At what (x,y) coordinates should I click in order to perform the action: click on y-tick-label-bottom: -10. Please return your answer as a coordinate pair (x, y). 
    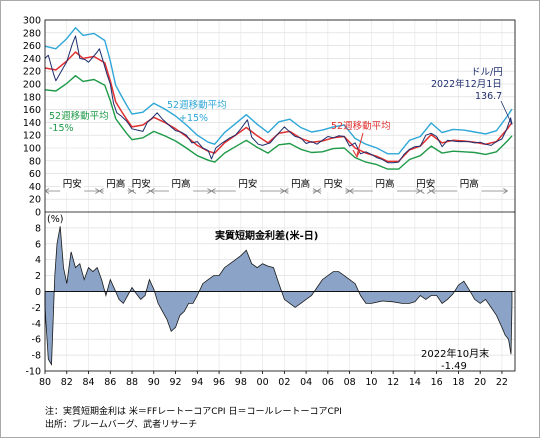
    Looking at the image, I should click on (33, 372).